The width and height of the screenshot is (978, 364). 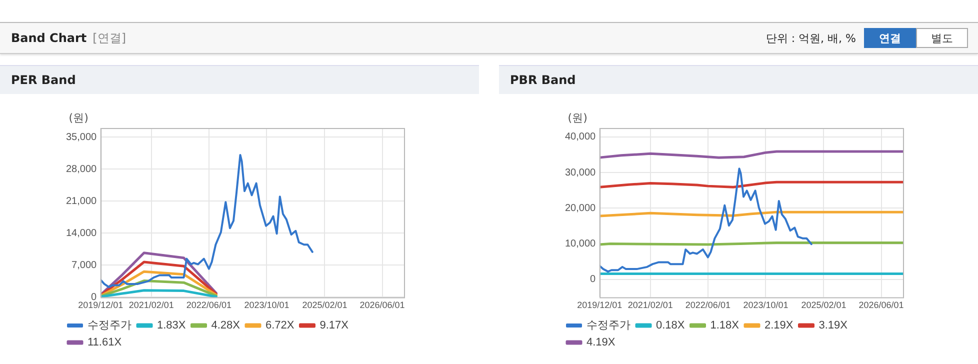 I want to click on y-tick-label: 40,000, so click(x=580, y=137).